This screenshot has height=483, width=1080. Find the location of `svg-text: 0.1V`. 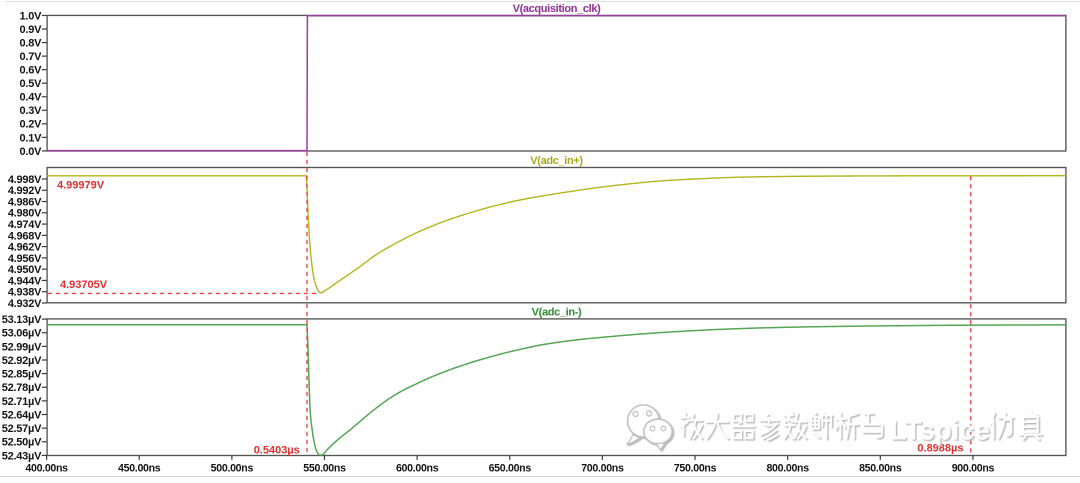

svg-text: 0.1V is located at coordinates (31, 138).